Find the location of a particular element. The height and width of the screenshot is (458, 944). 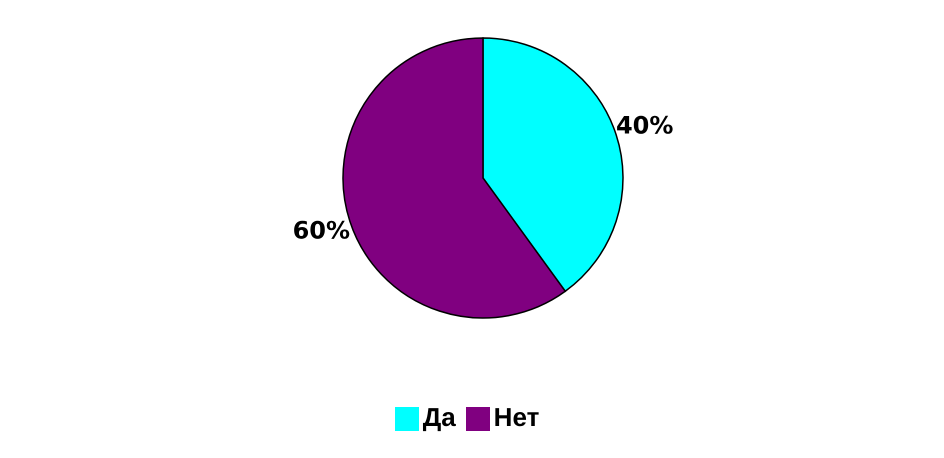

data-label: 60% is located at coordinates (321, 230).